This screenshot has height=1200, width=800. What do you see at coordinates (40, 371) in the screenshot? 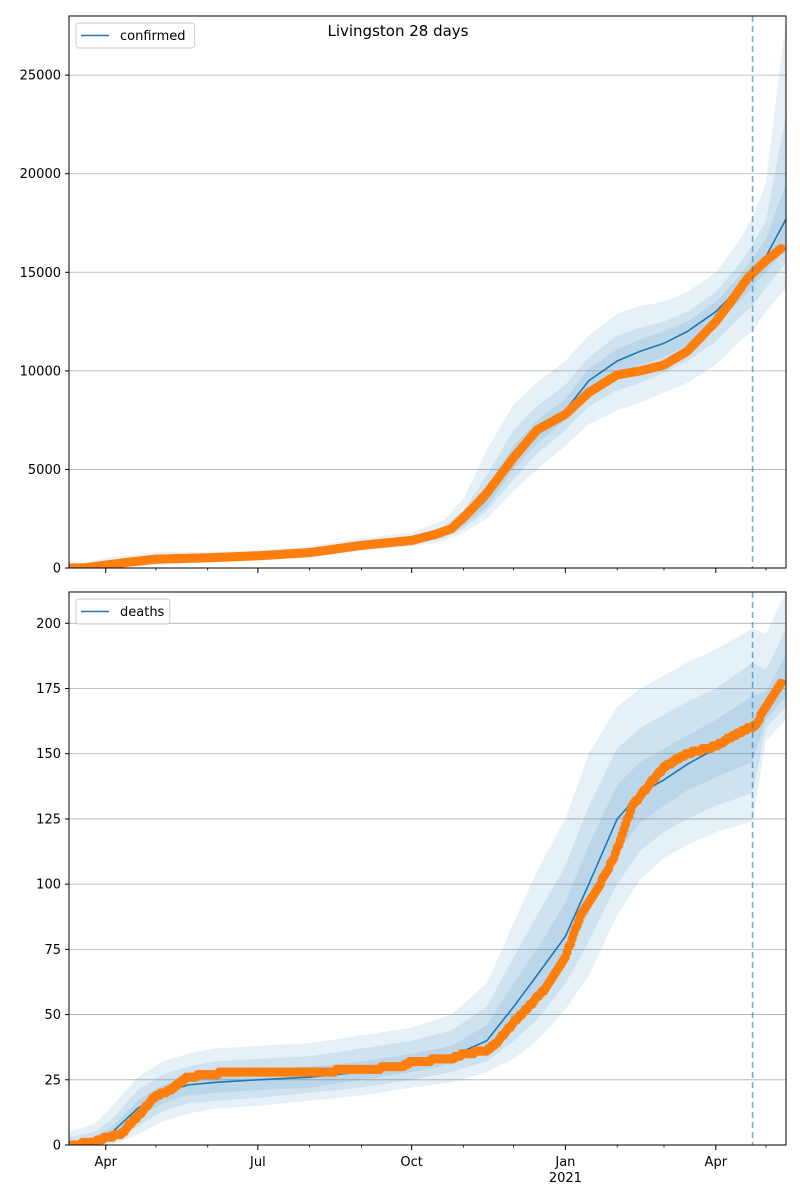
I see `y-tick-label: 10000` at bounding box center [40, 371].